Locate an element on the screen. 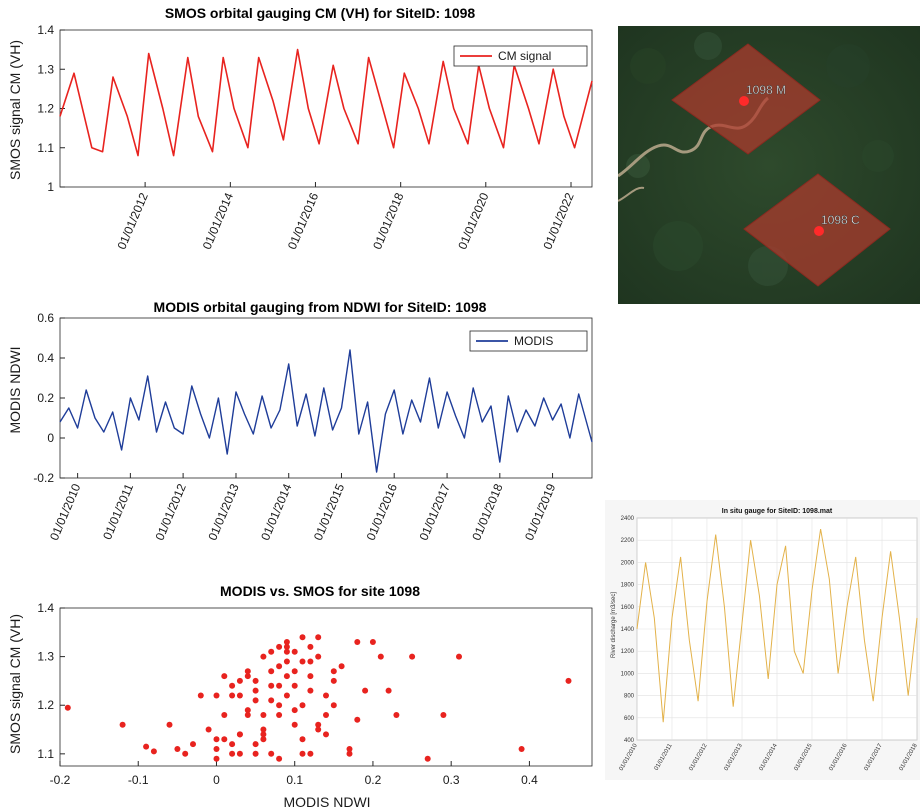 The height and width of the screenshot is (810, 920). x-tick-label: 0 is located at coordinates (216, 780).